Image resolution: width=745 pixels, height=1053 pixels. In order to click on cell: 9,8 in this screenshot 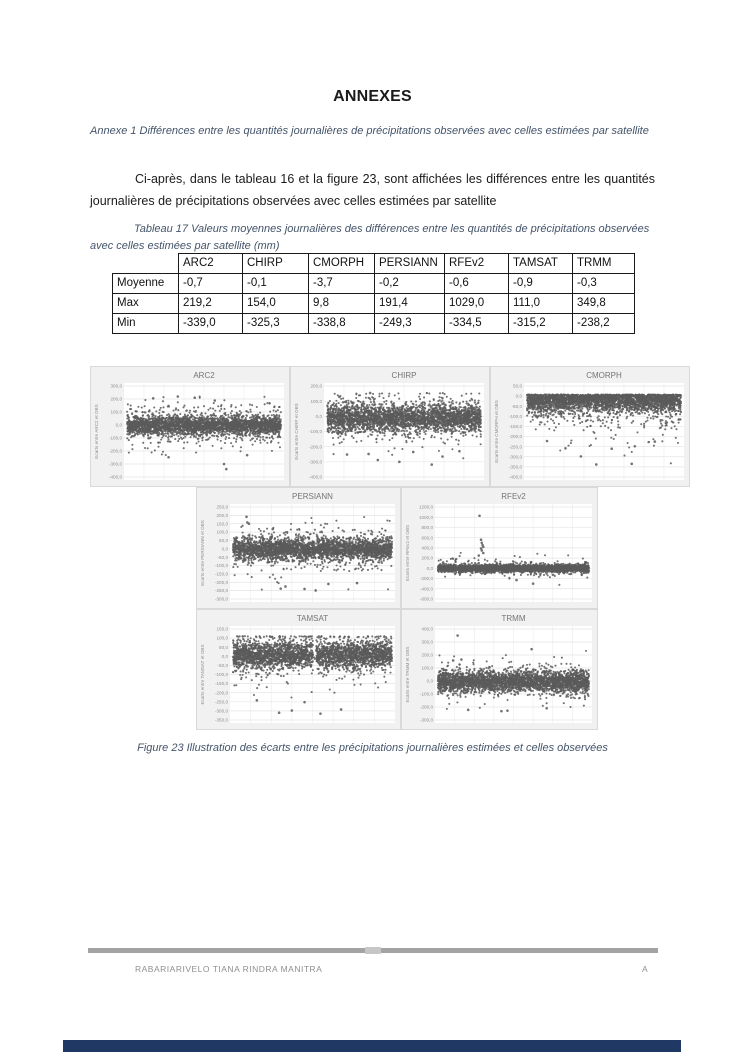, I will do `click(341, 303)`.